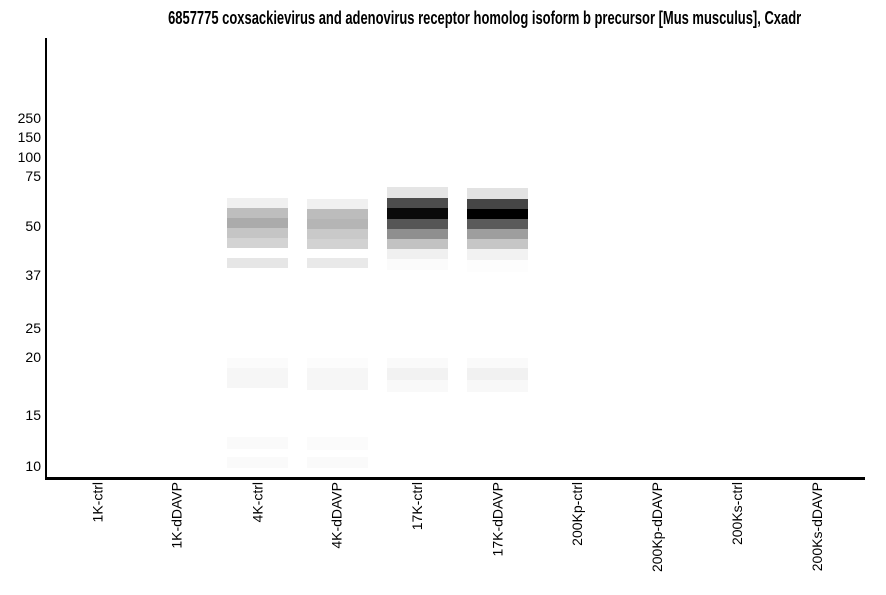  I want to click on y-axis-line, so click(46, 259).